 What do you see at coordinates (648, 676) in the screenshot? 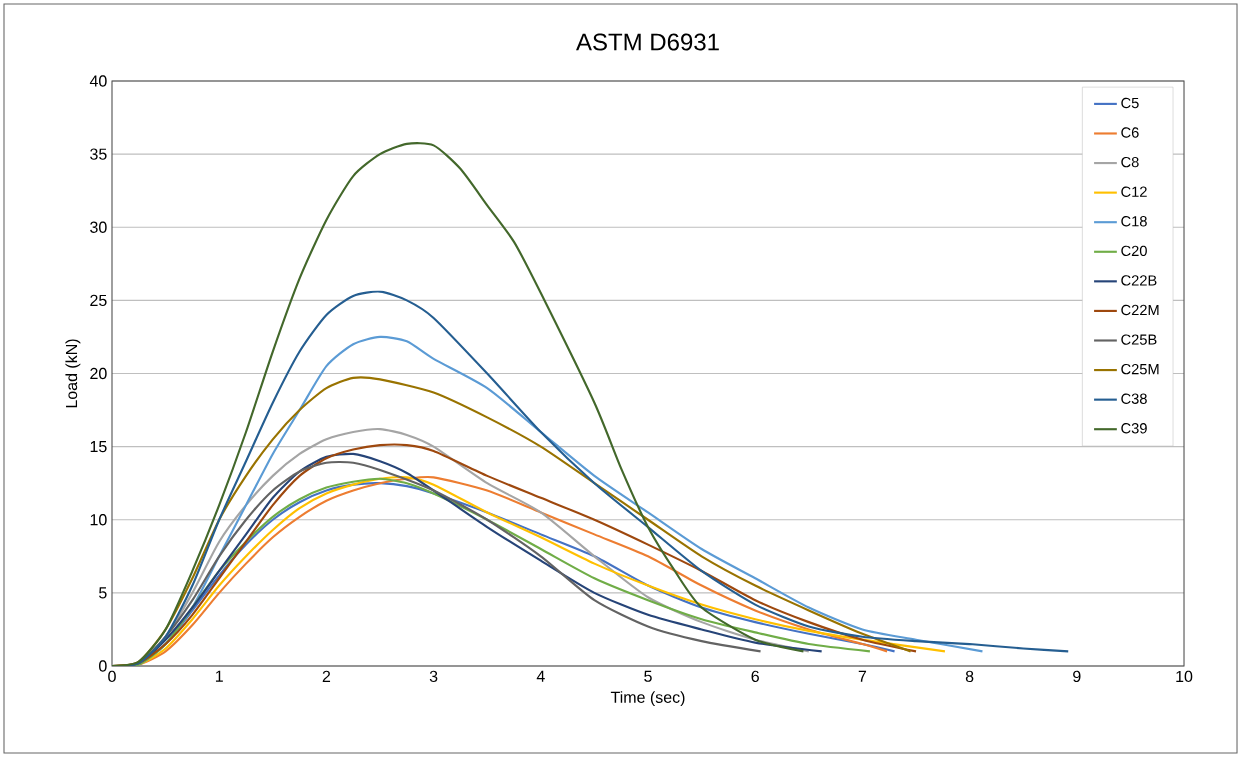
I see `x-tick-label: 5` at bounding box center [648, 676].